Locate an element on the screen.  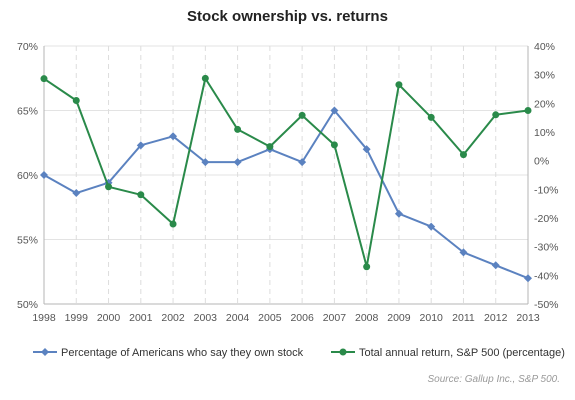
y-right-tick-label: 10% is located at coordinates (544, 133).